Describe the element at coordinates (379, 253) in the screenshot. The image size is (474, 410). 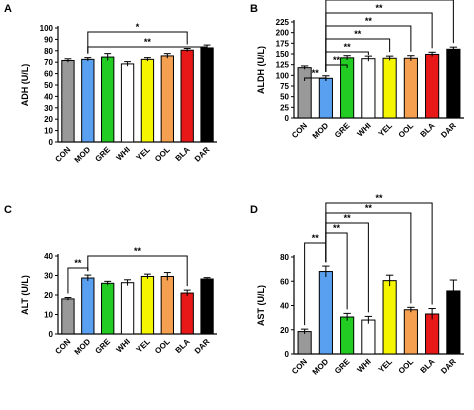
I see `panel-d-significance-bracket` at that location.